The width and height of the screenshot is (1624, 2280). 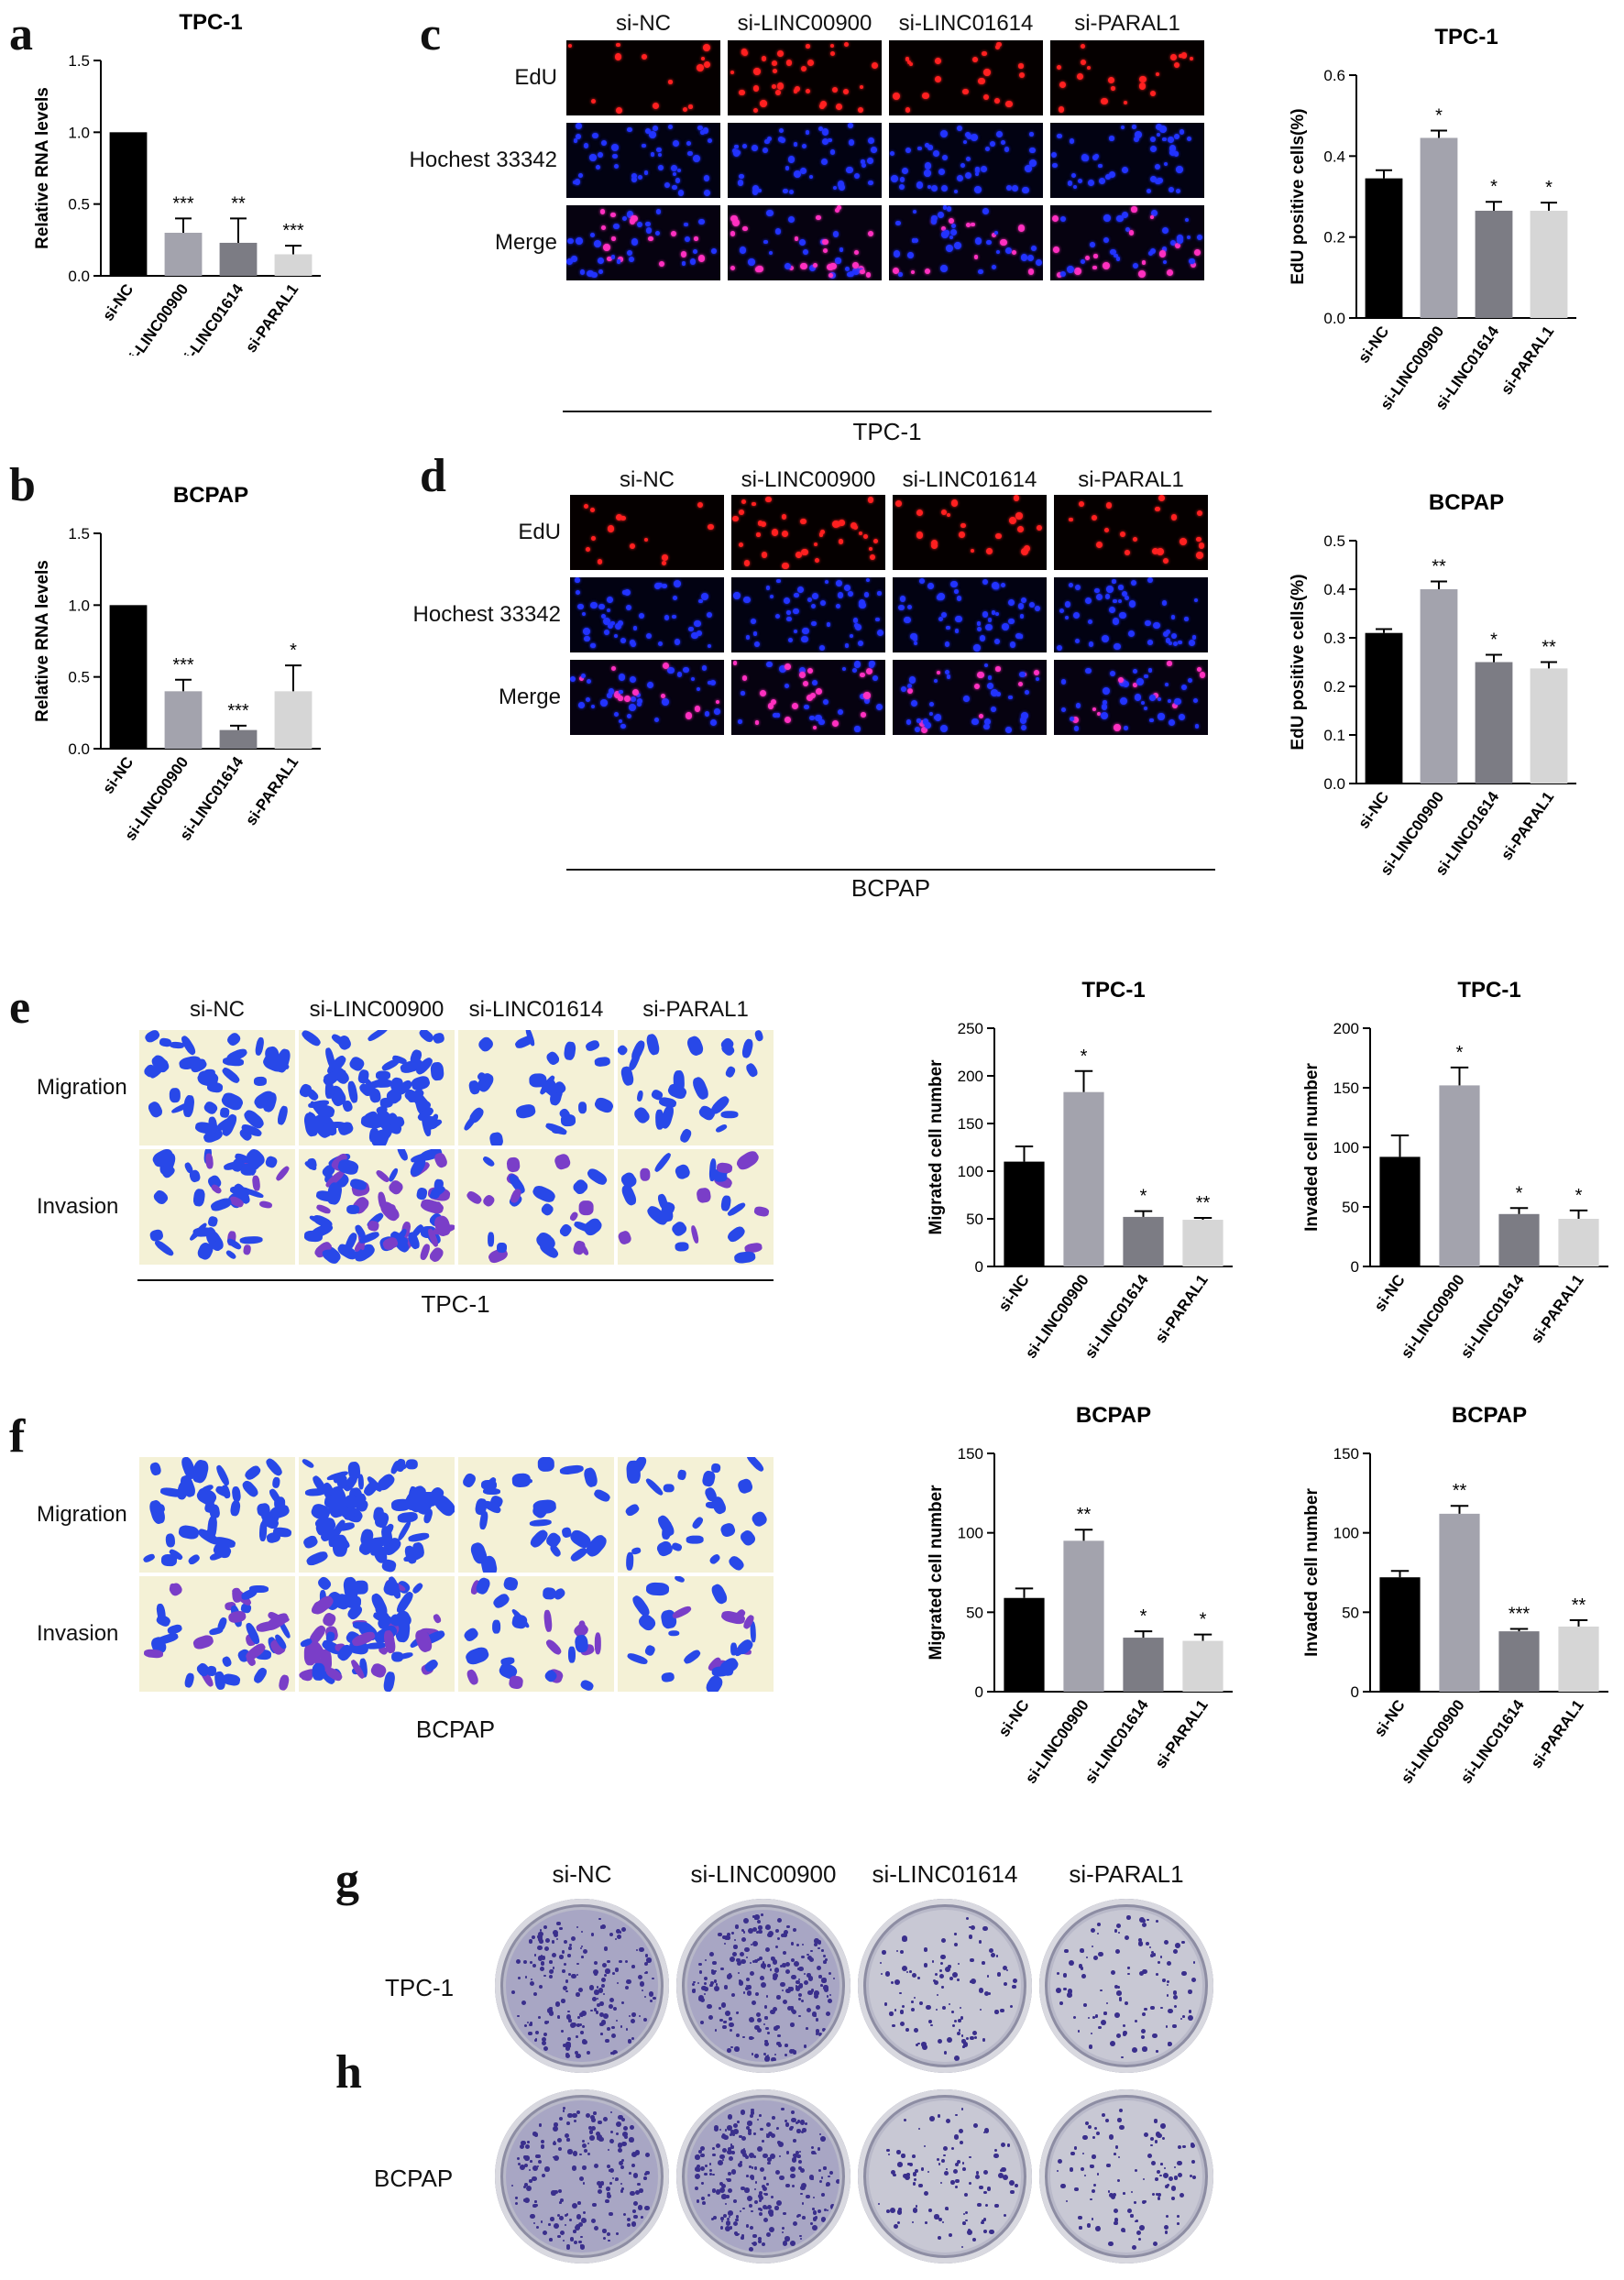 I want to click on y-tick-label: 250, so click(x=970, y=1028).